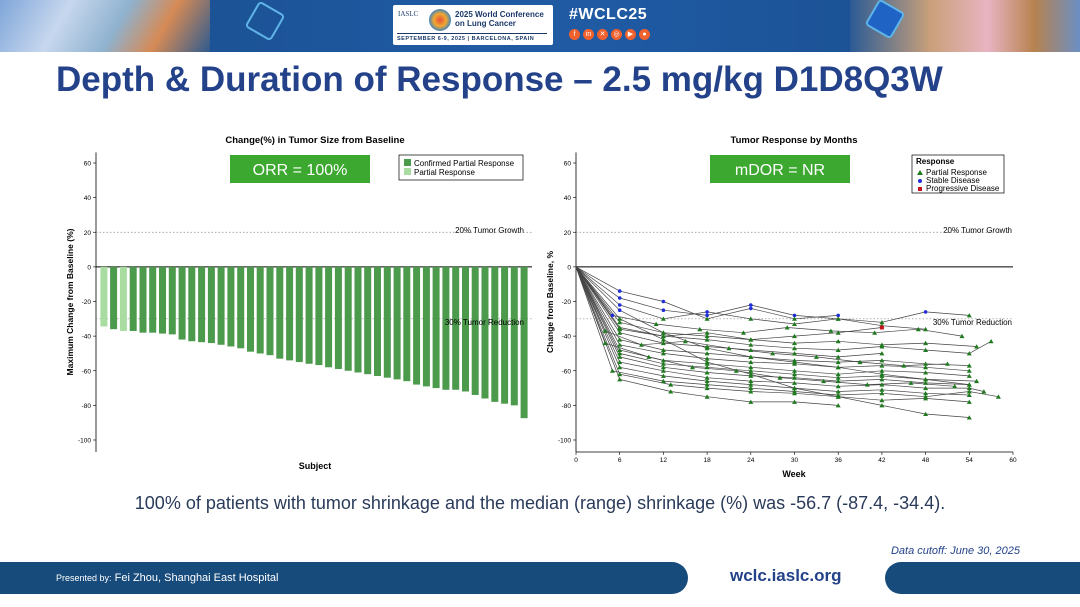  Describe the element at coordinates (630, 34) in the screenshot. I see `youtube-icon: ▶` at that location.